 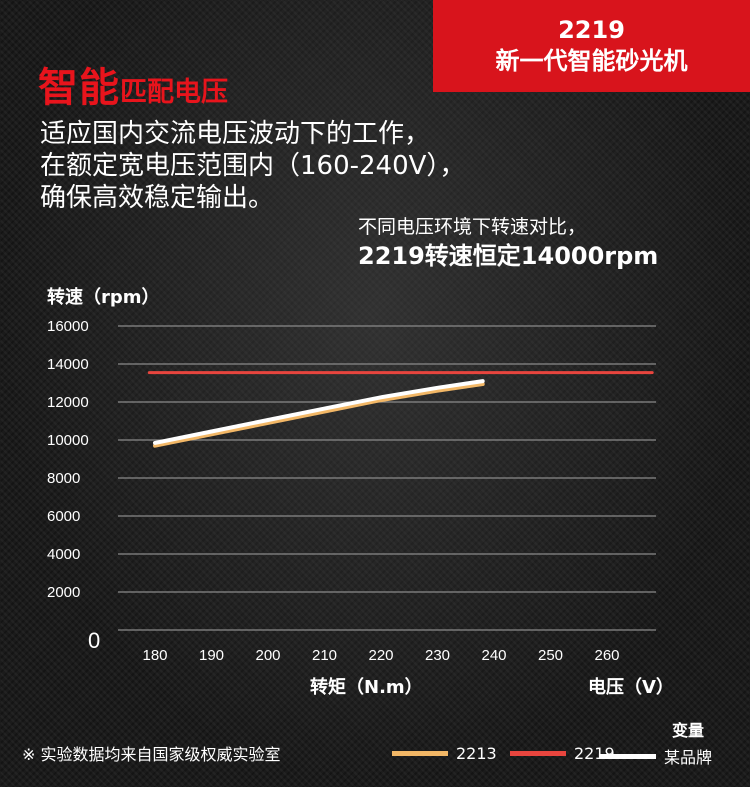 I want to click on x-axis-label: 转矩（N.m）, so click(x=366, y=687).